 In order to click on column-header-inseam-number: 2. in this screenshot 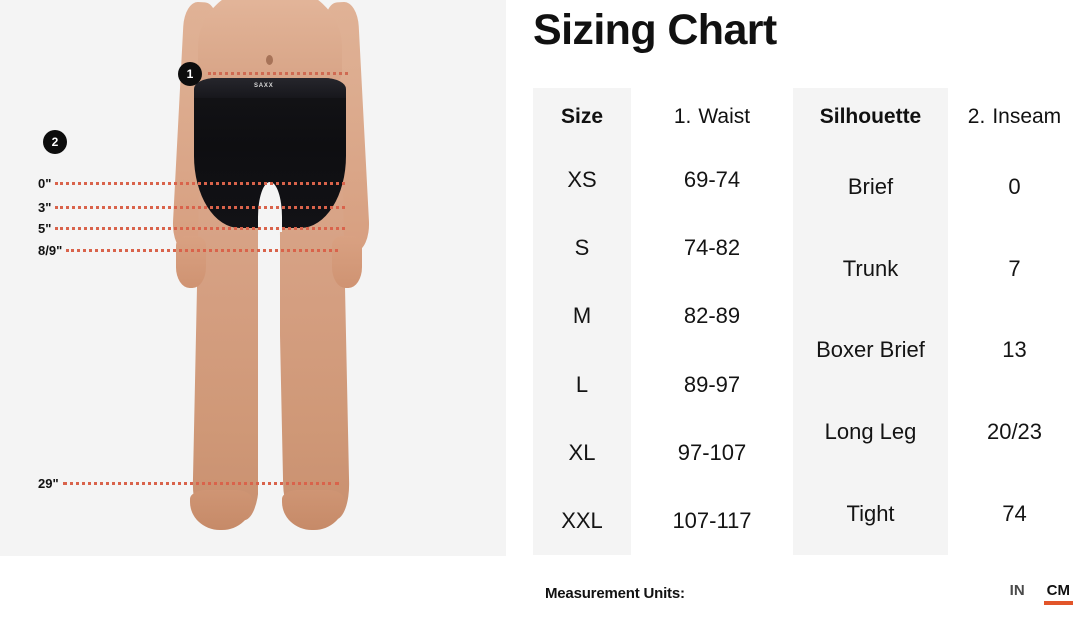, I will do `click(976, 116)`.